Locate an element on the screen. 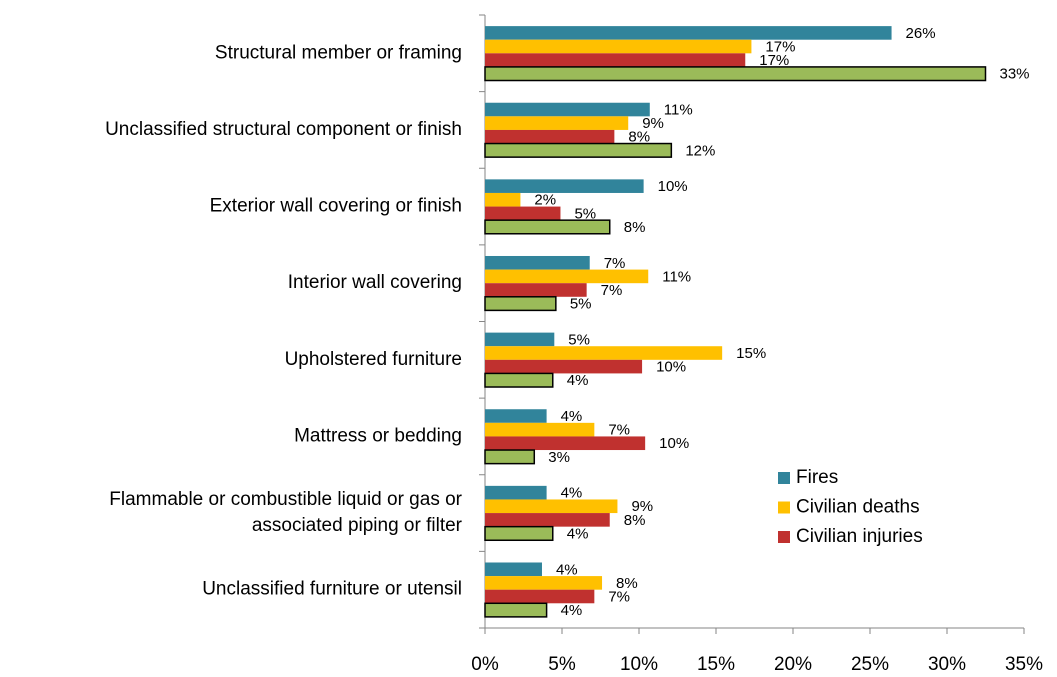 The height and width of the screenshot is (677, 1057). x-tick-label: 35% is located at coordinates (1024, 664).